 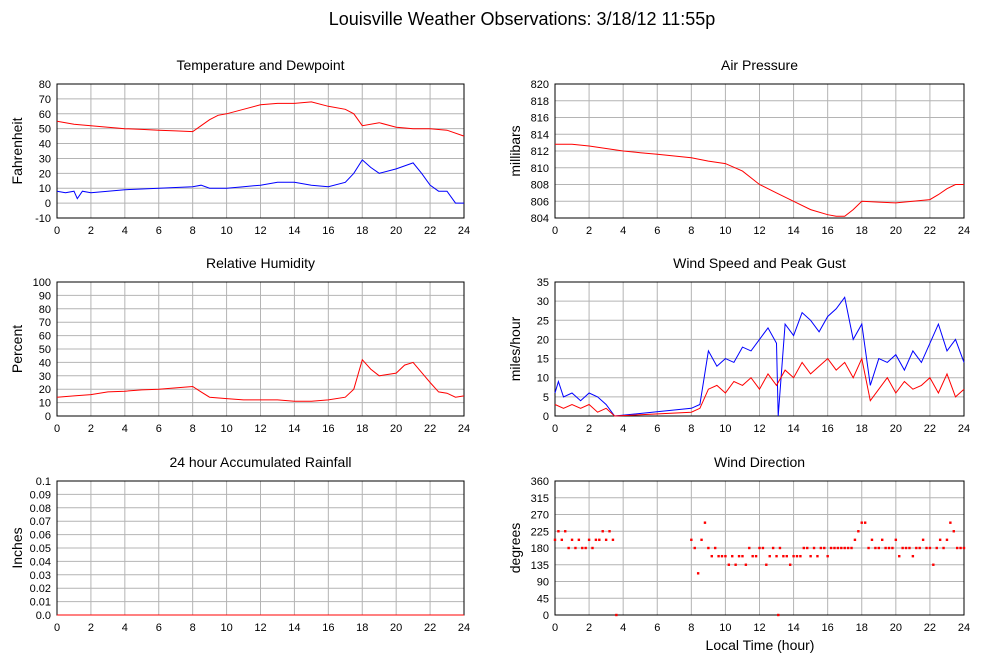 What do you see at coordinates (759, 65) in the screenshot?
I see `chart-title: Air Pressure` at bounding box center [759, 65].